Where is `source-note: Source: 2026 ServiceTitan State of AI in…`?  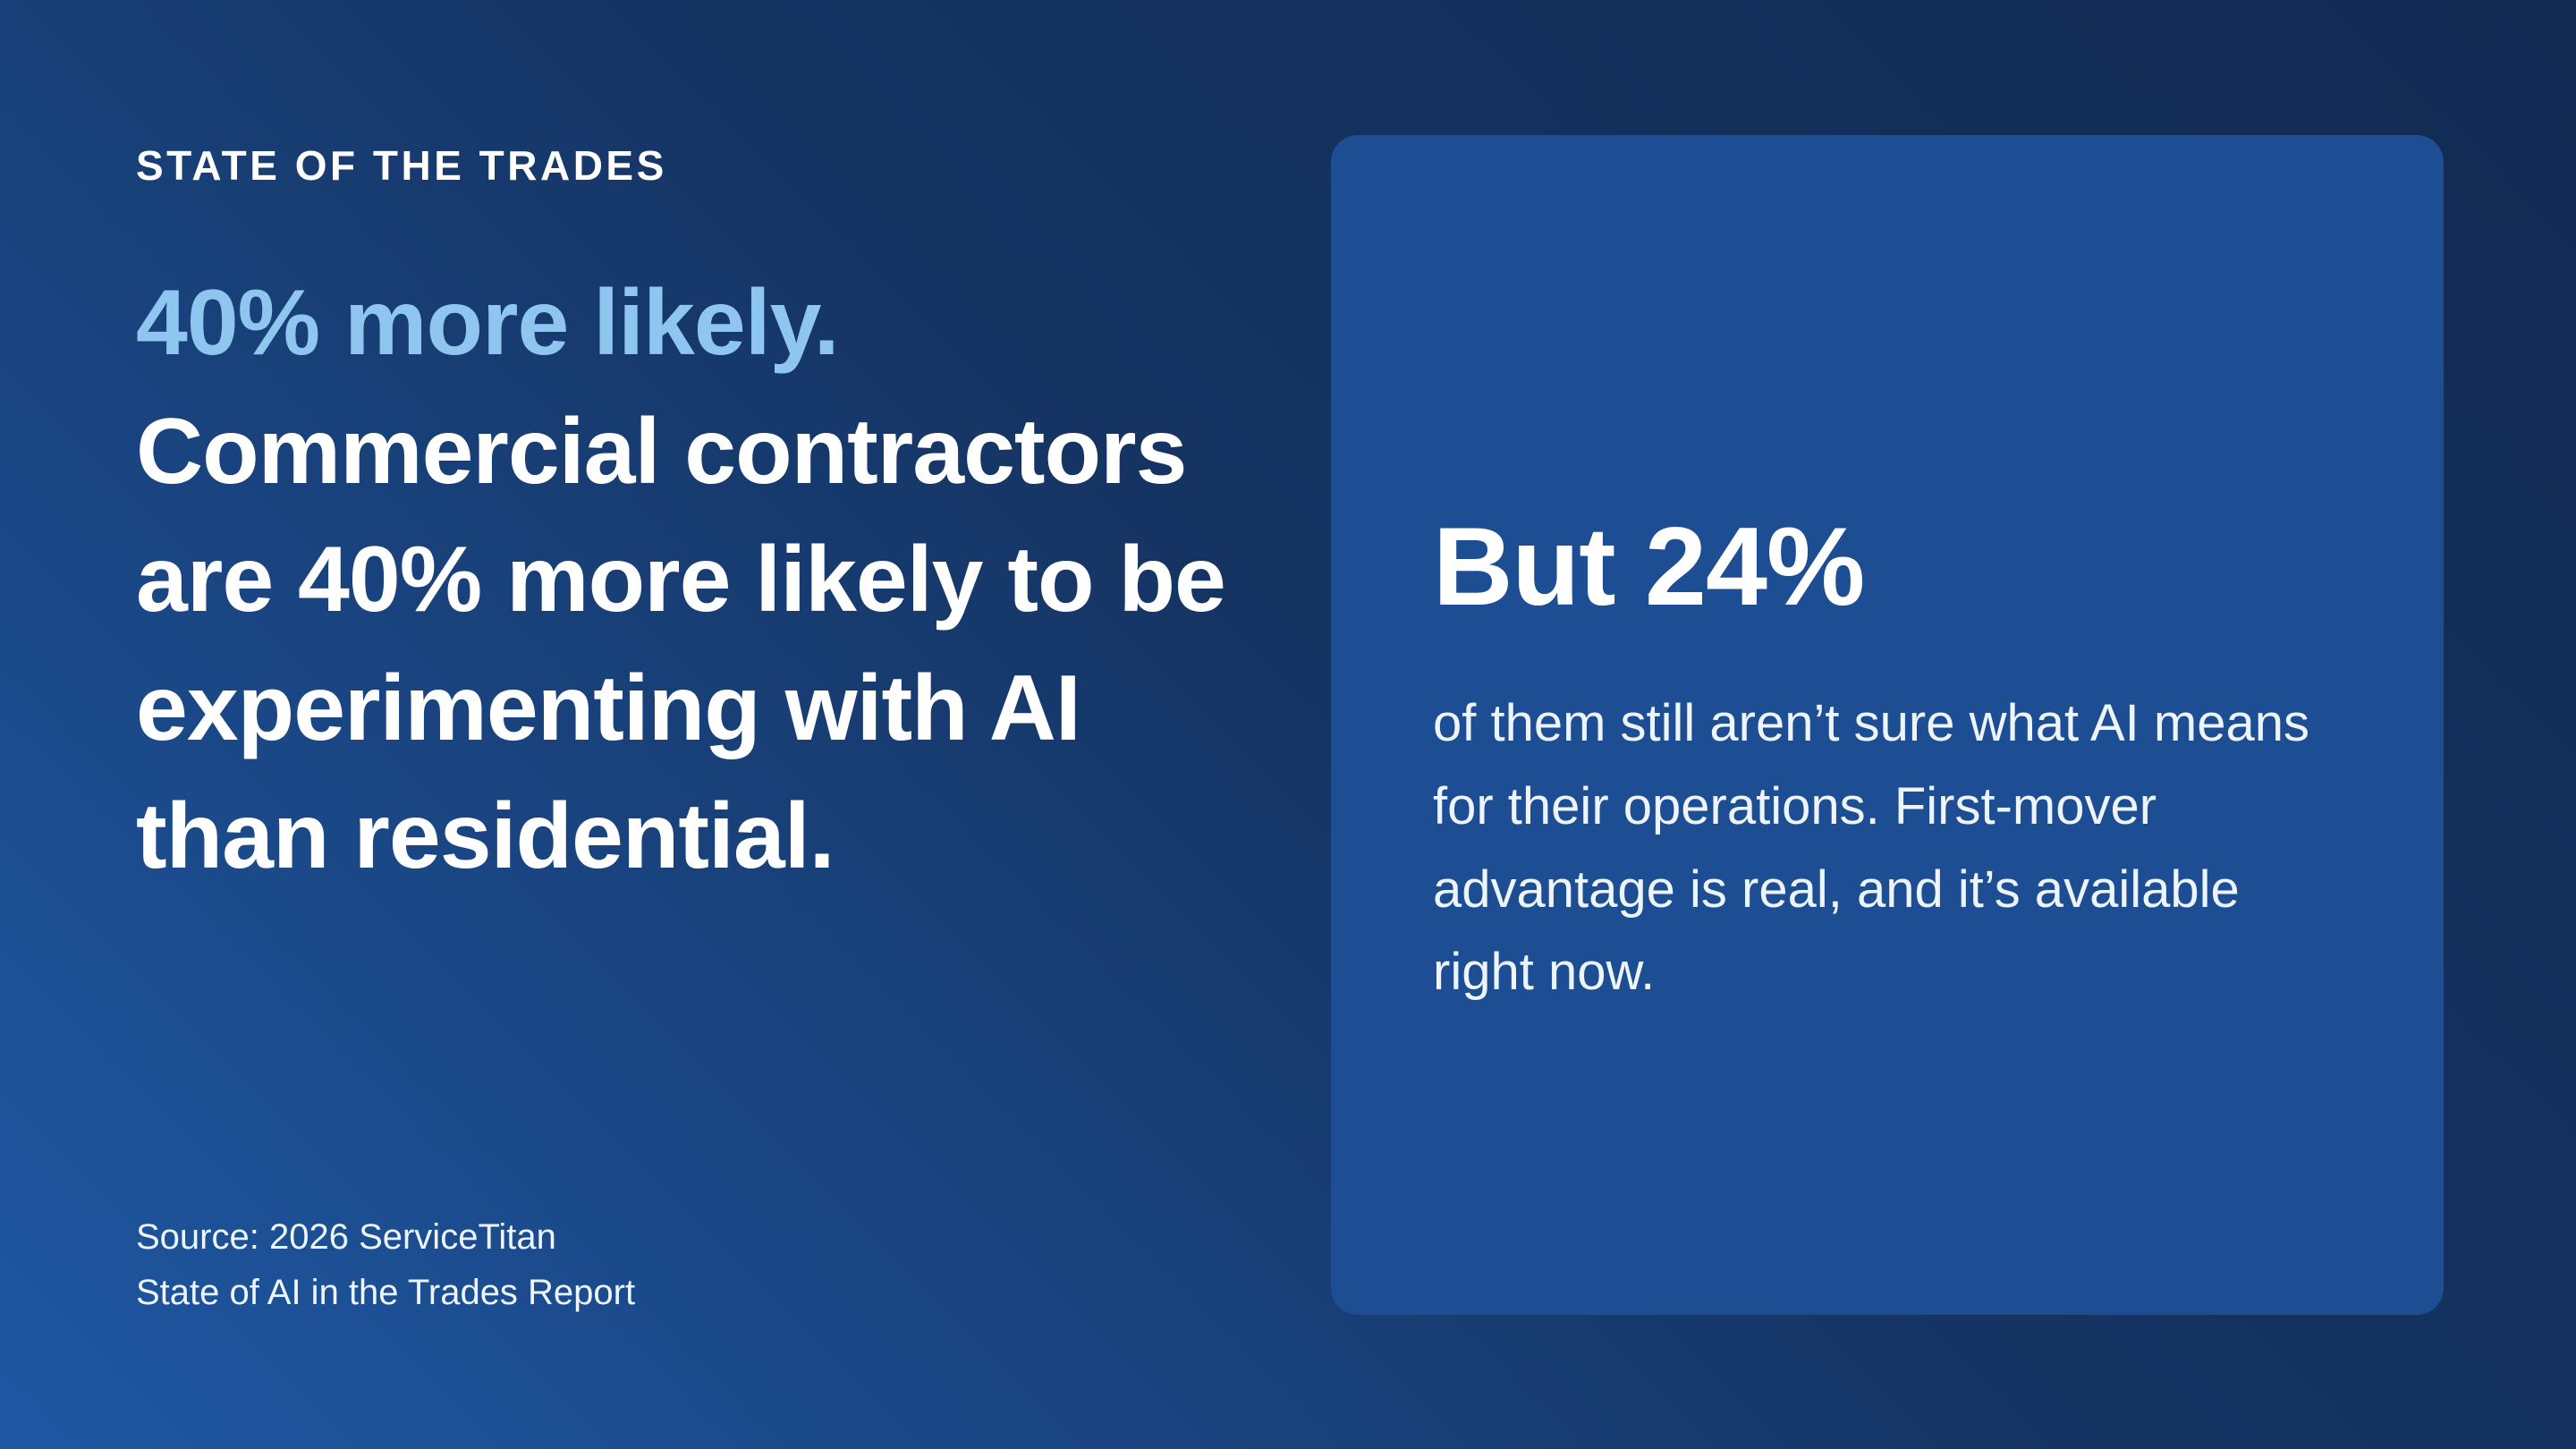 source-note: Source: 2026 ServiceTitan State of AI in… is located at coordinates (385, 1264).